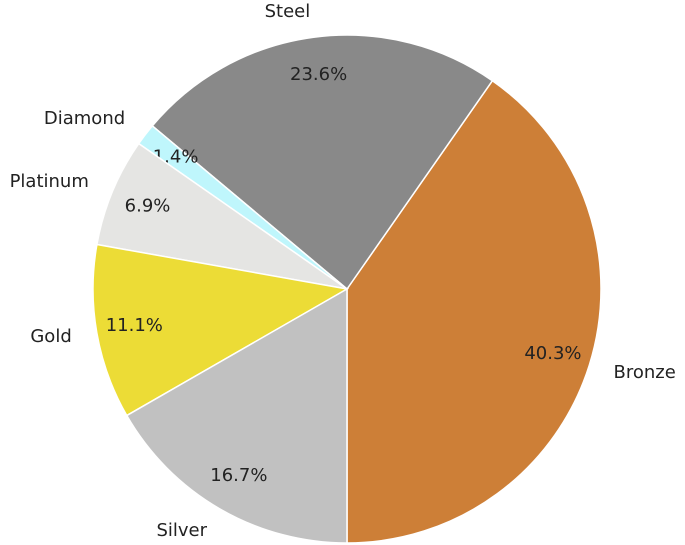 The width and height of the screenshot is (685, 545). I want to click on pct-label: 16.7%, so click(238, 475).